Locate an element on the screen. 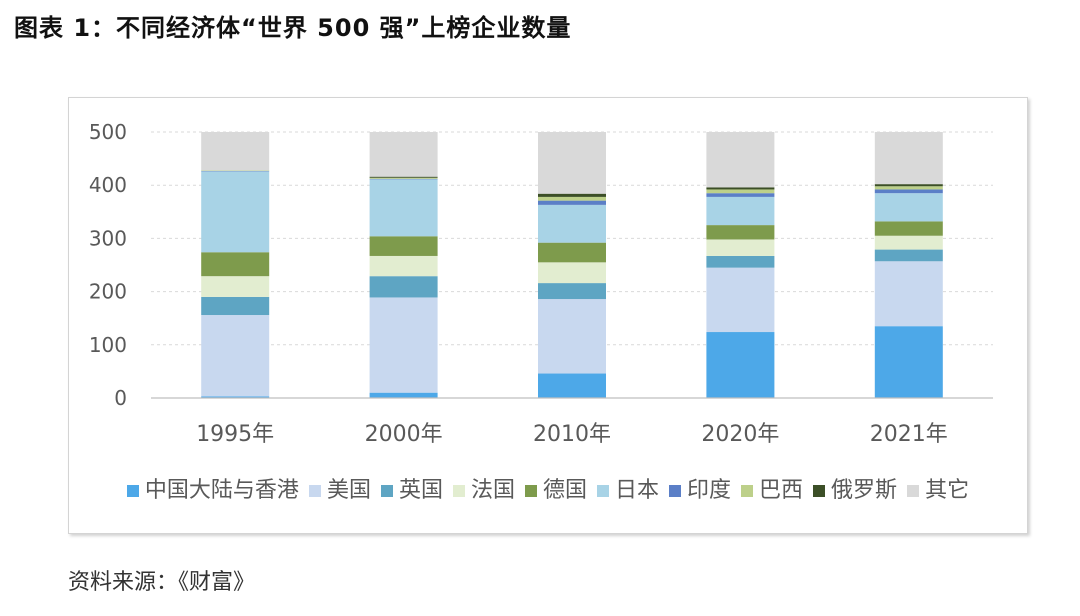  legend-label: 英国 is located at coordinates (420, 490).